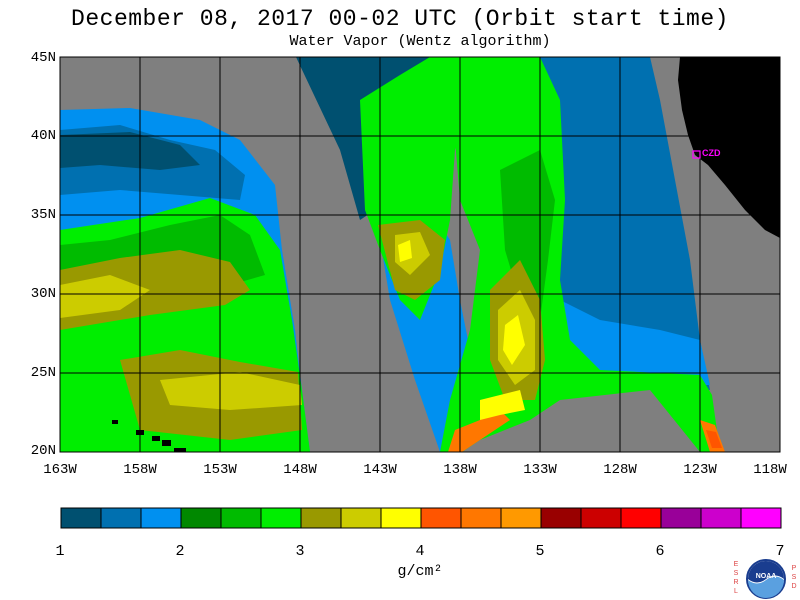 This screenshot has width=800, height=600. Describe the element at coordinates (43, 215) in the screenshot. I see `lat-label-35N: 35N` at that location.